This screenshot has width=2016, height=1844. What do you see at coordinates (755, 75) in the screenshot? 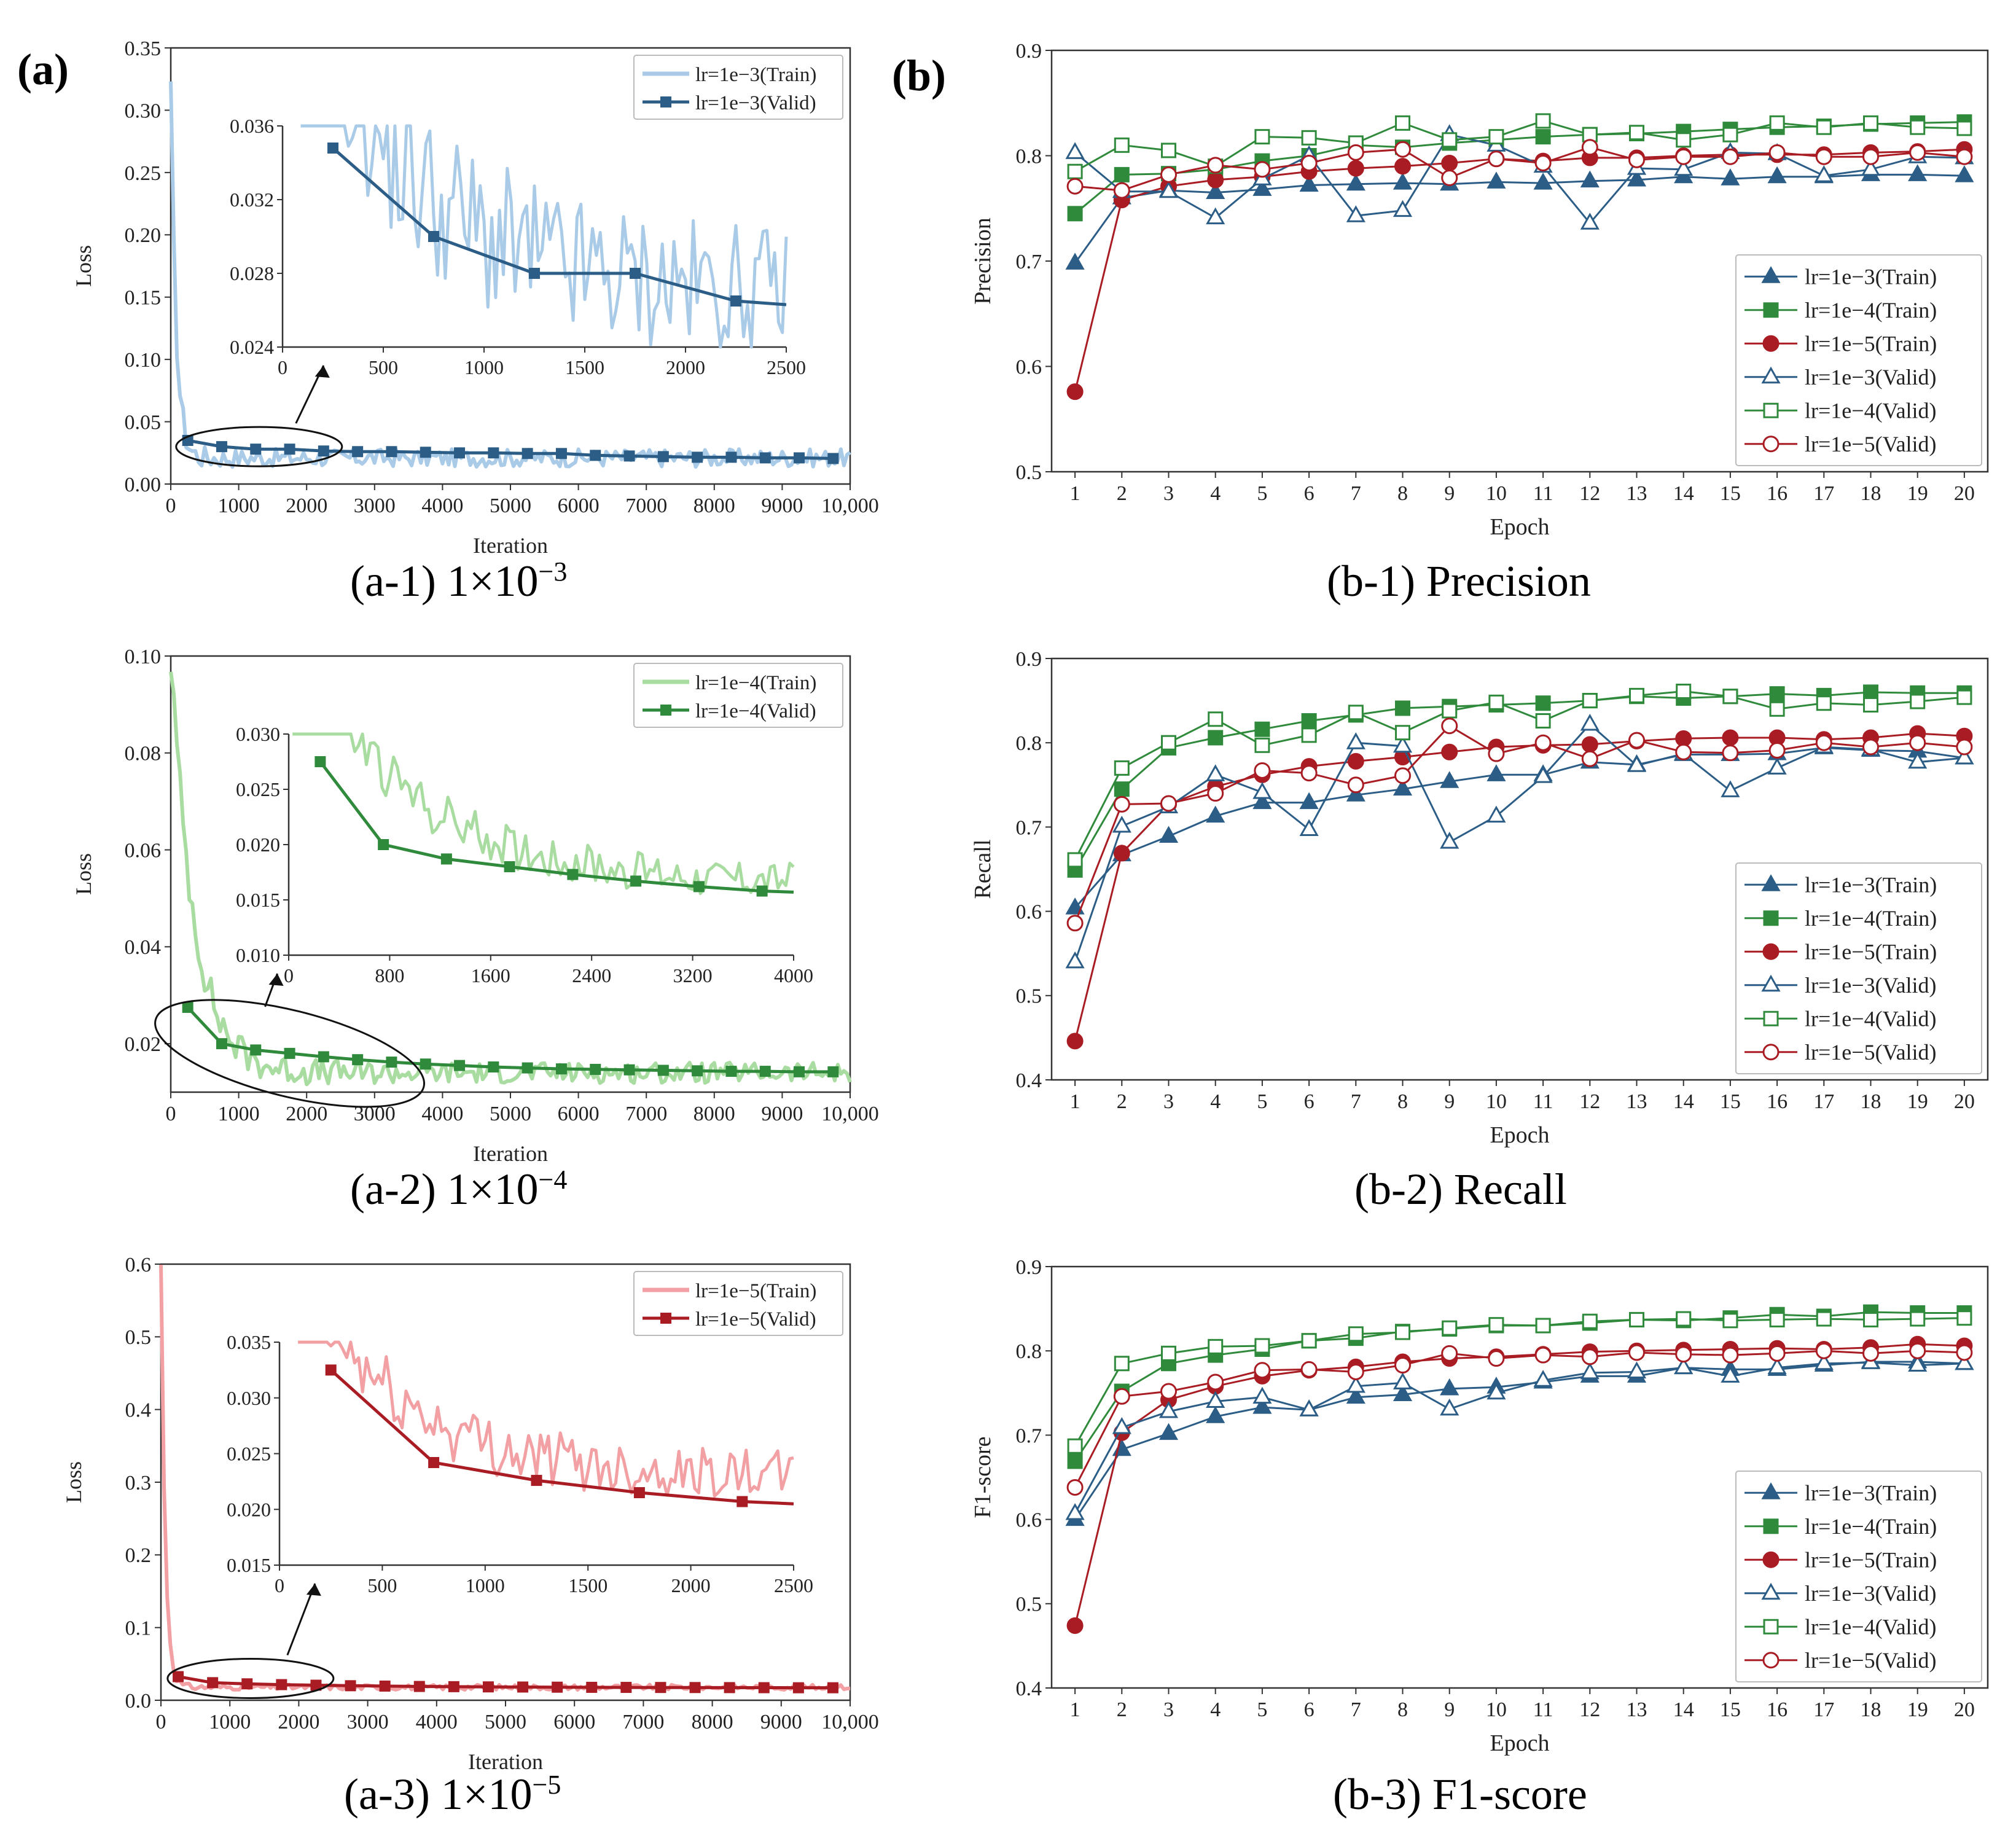
I see `a1-legend-train-label: lr=1e−3(Train)` at bounding box center [755, 75].